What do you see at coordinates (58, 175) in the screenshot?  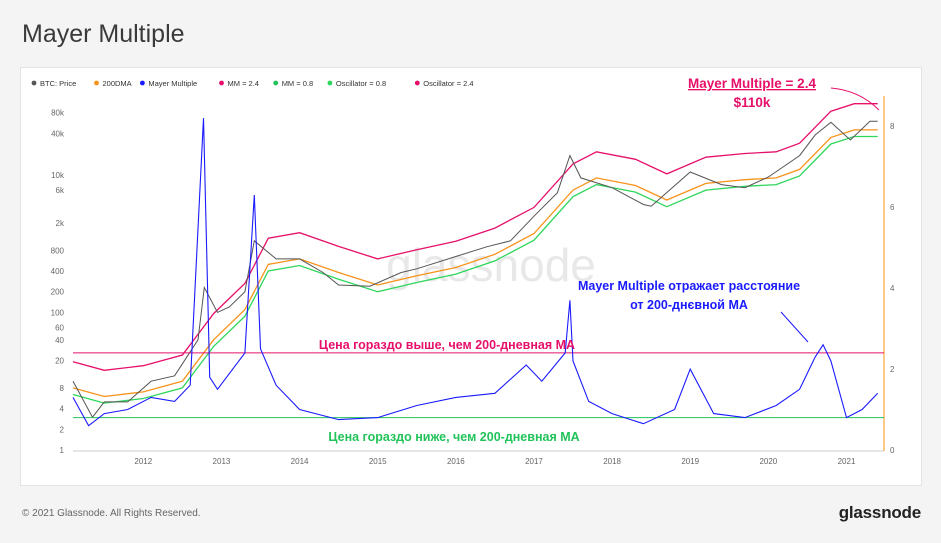 I see `y-left-tick-label: 10k` at bounding box center [58, 175].